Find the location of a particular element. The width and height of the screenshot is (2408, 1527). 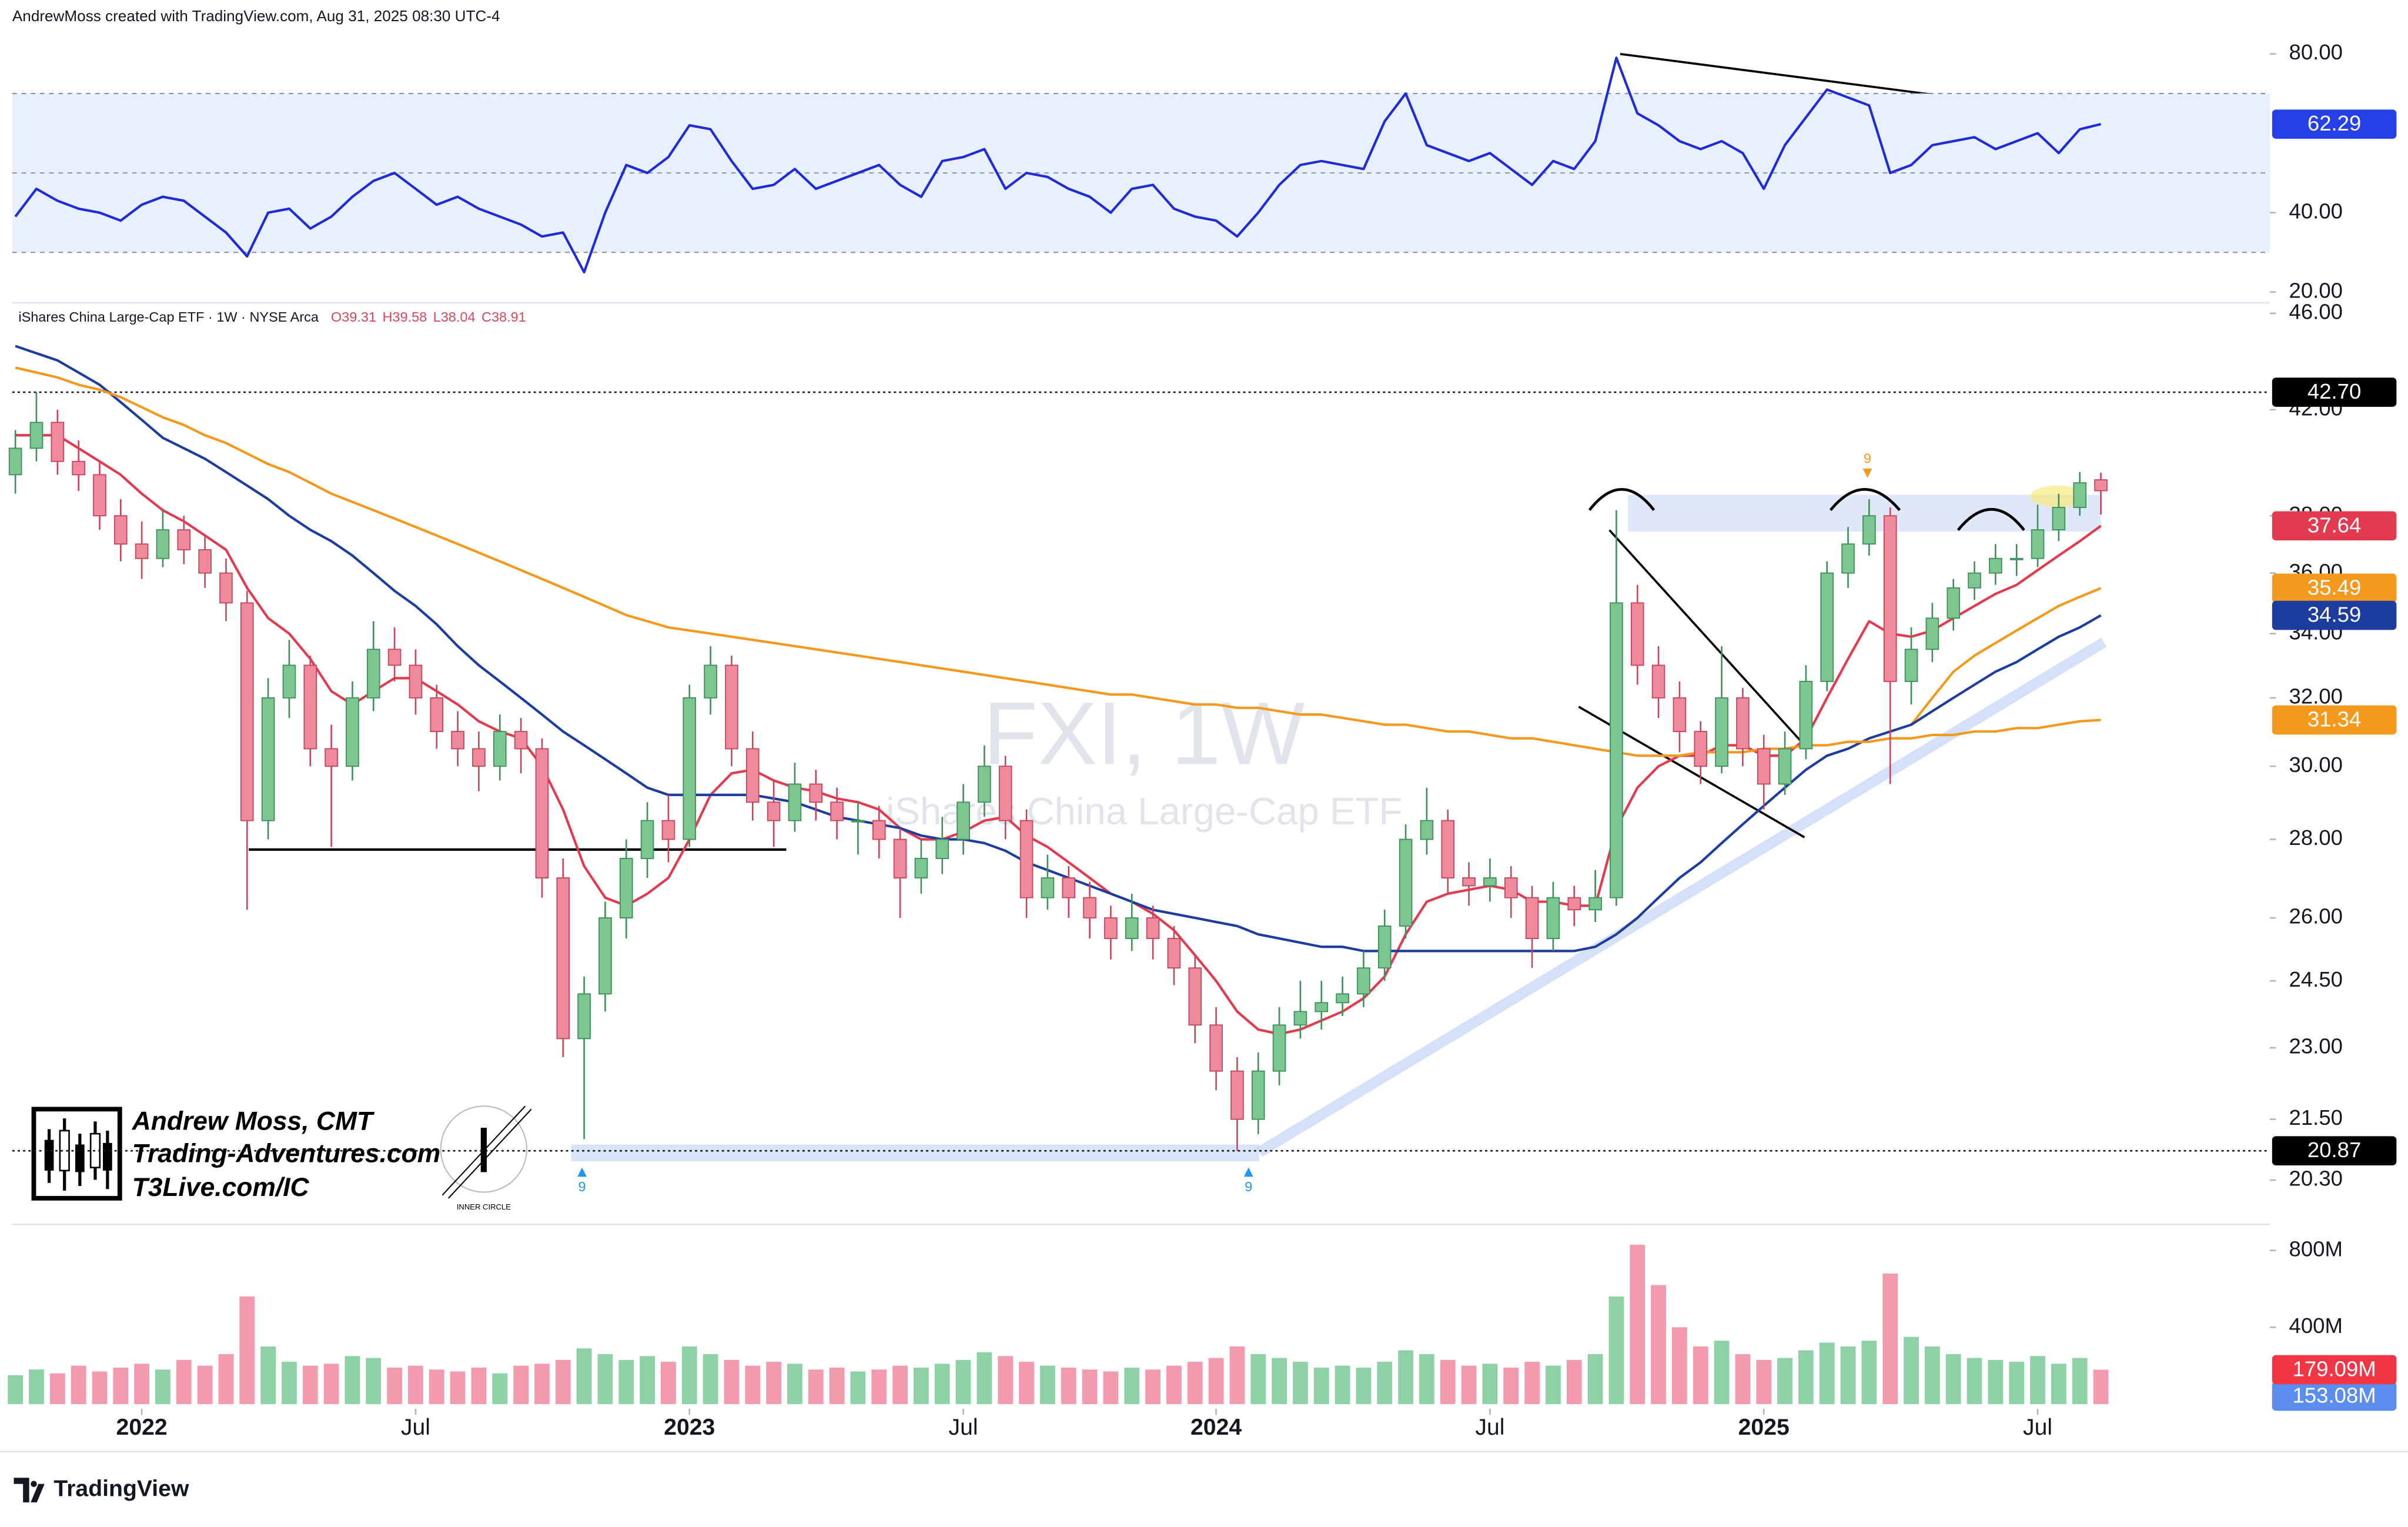

legend-part: O39.31 is located at coordinates (353, 317).